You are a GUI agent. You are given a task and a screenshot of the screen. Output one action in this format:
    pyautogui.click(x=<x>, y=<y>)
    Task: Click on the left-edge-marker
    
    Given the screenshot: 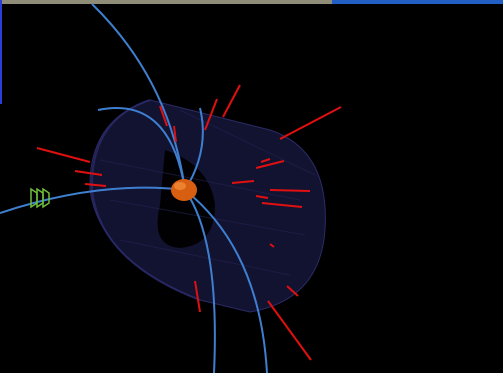 What is the action you would take?
    pyautogui.click(x=1, y=52)
    